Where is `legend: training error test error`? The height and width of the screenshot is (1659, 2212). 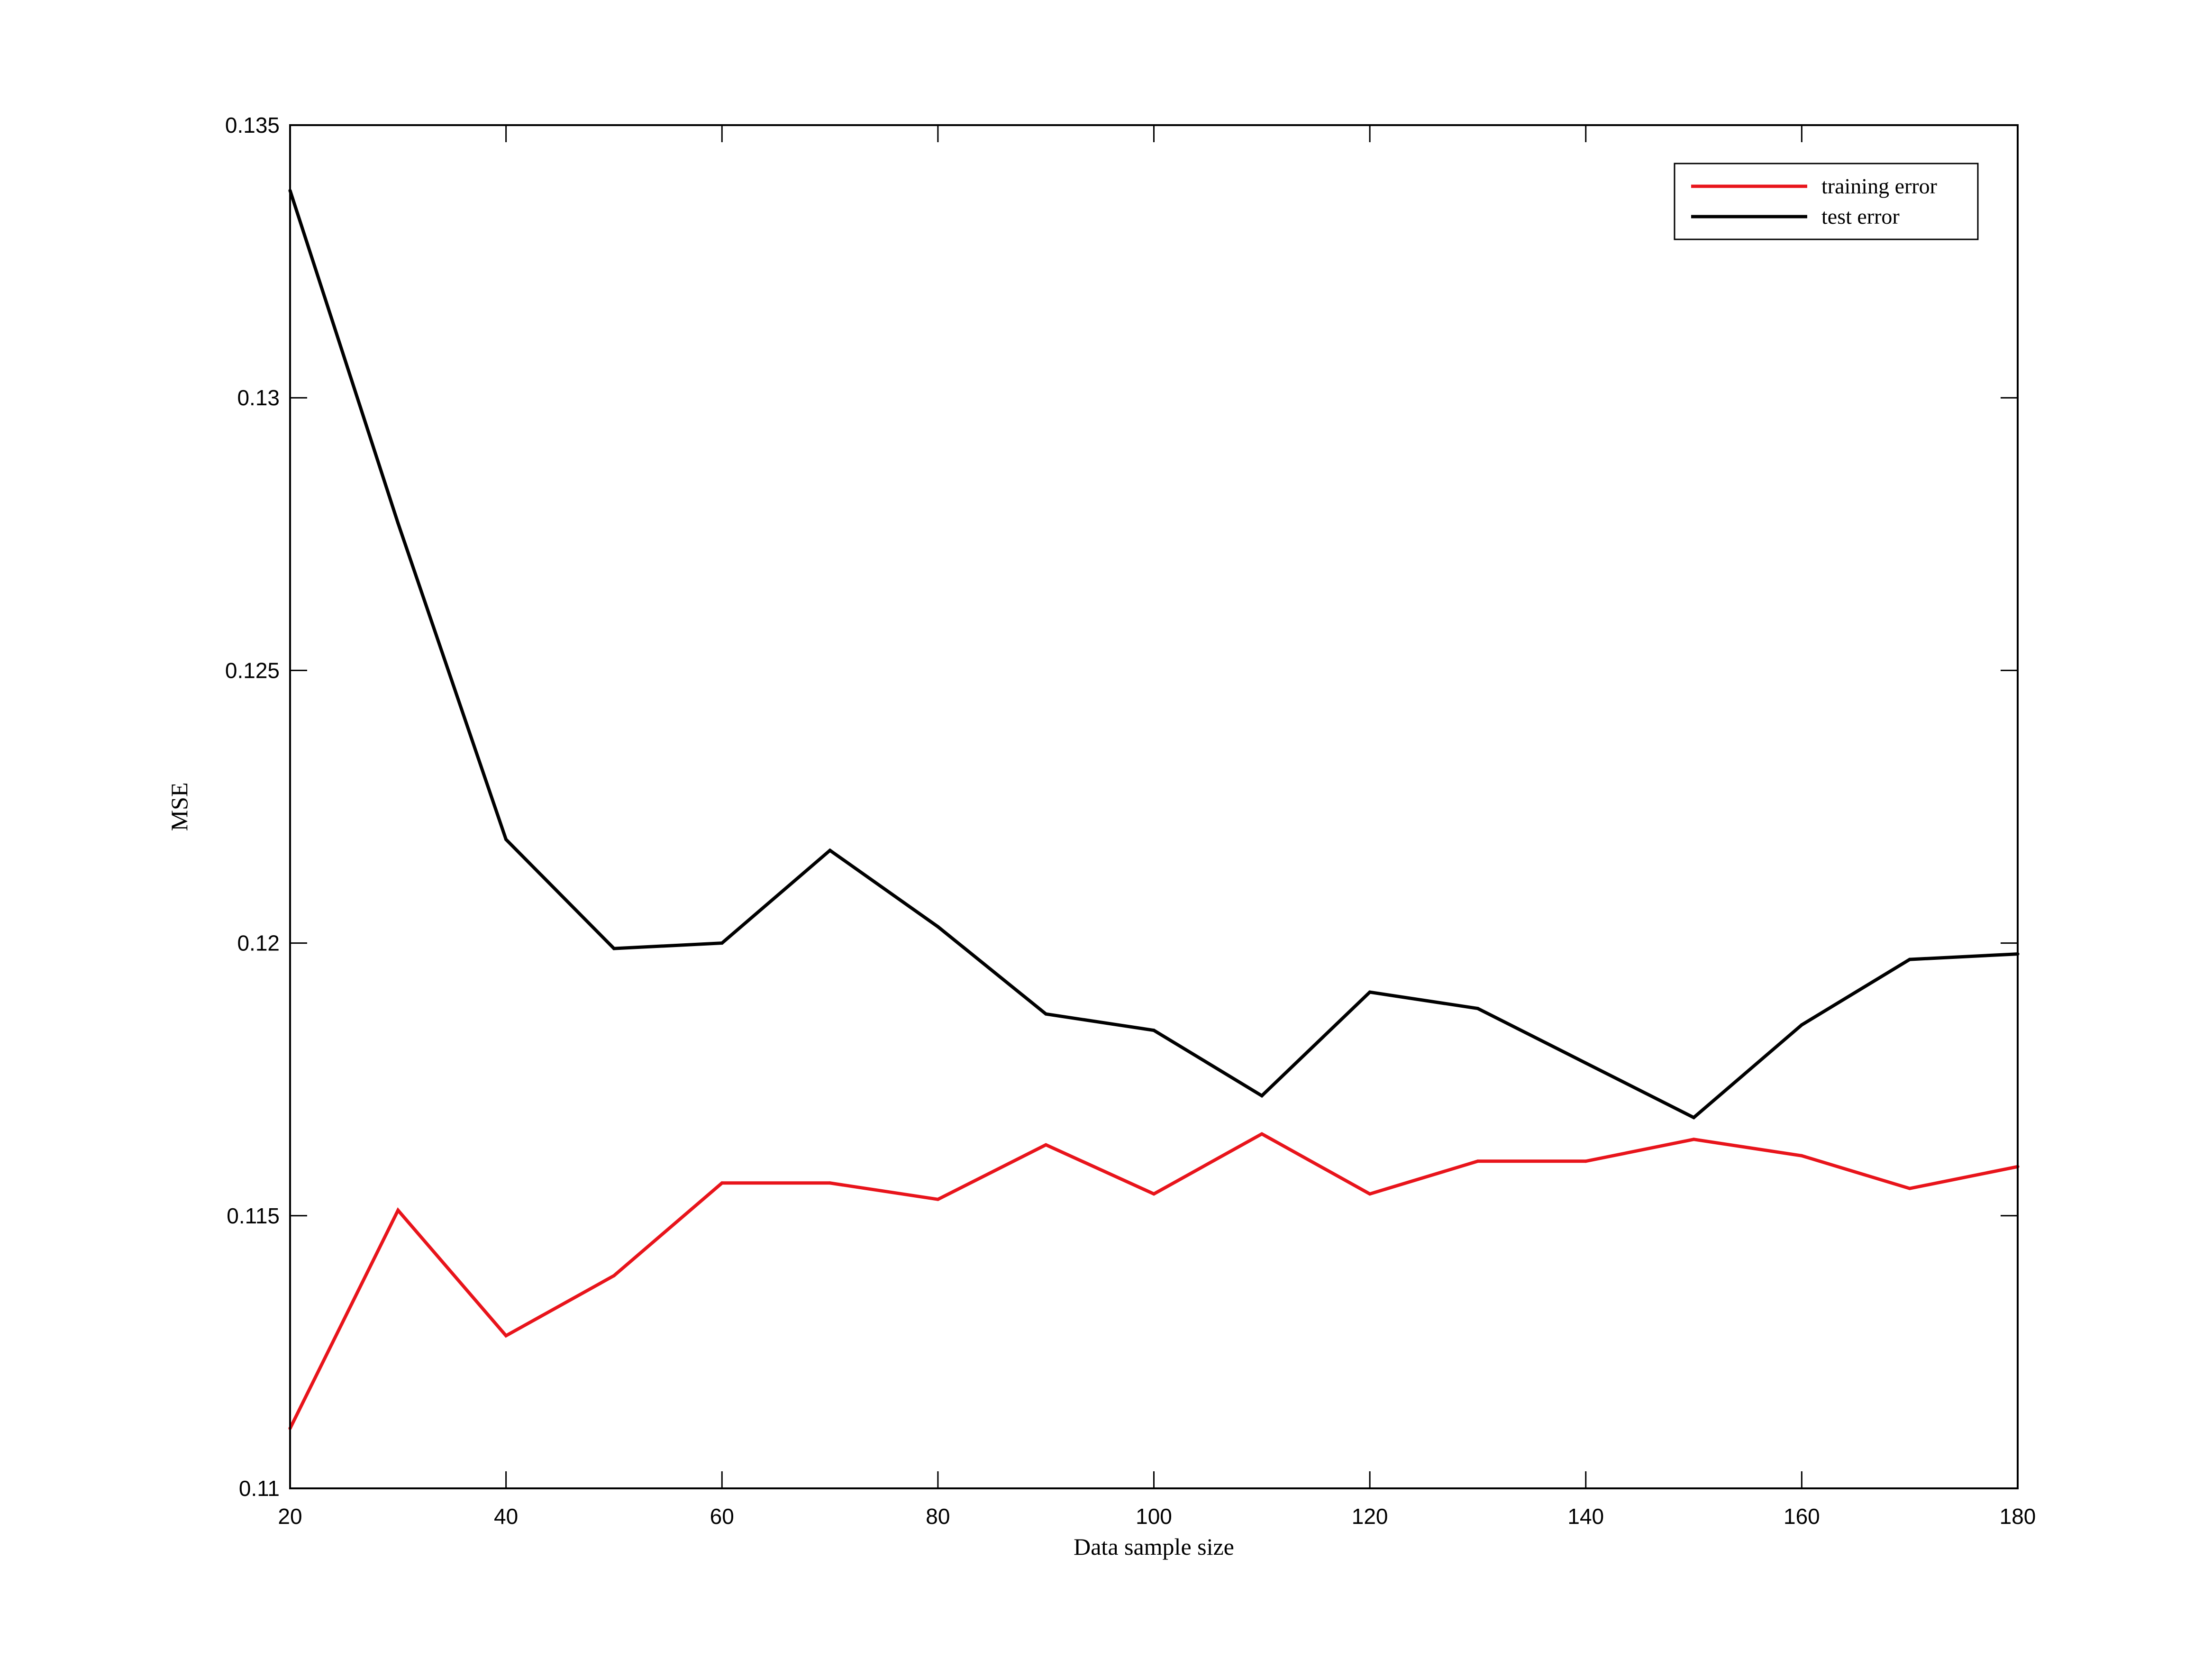 legend: training error test error is located at coordinates (1826, 201).